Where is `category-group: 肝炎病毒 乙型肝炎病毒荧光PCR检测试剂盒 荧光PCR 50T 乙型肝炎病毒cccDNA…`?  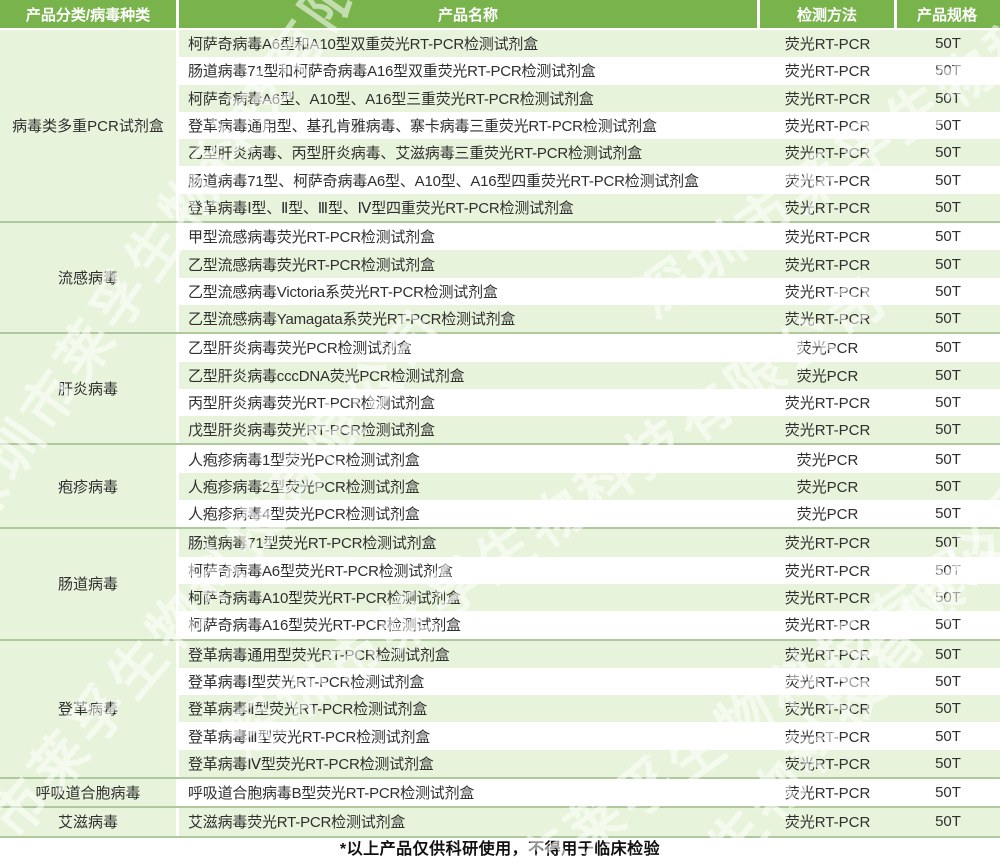 category-group: 肝炎病毒 乙型肝炎病毒荧光PCR检测试剂盒 荧光PCR 50T 乙型肝炎病毒cccDNA… is located at coordinates (500, 388).